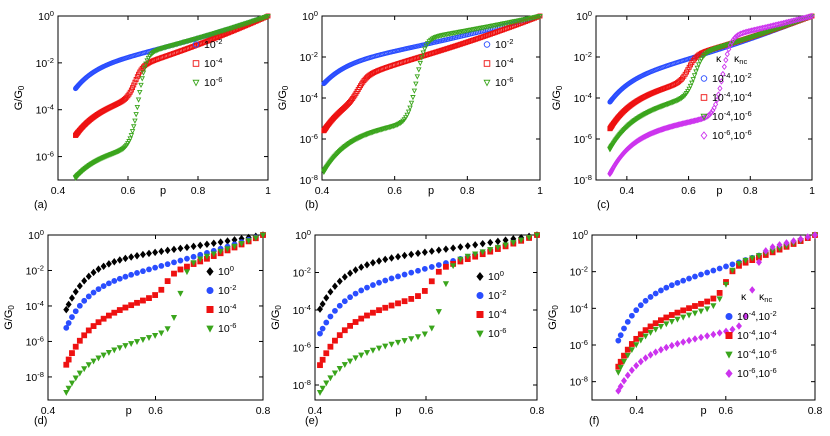 Image resolution: width=830 pixels, height=436 pixels. I want to click on legend-entry-label: 10-4,10-4, so click(732, 97).